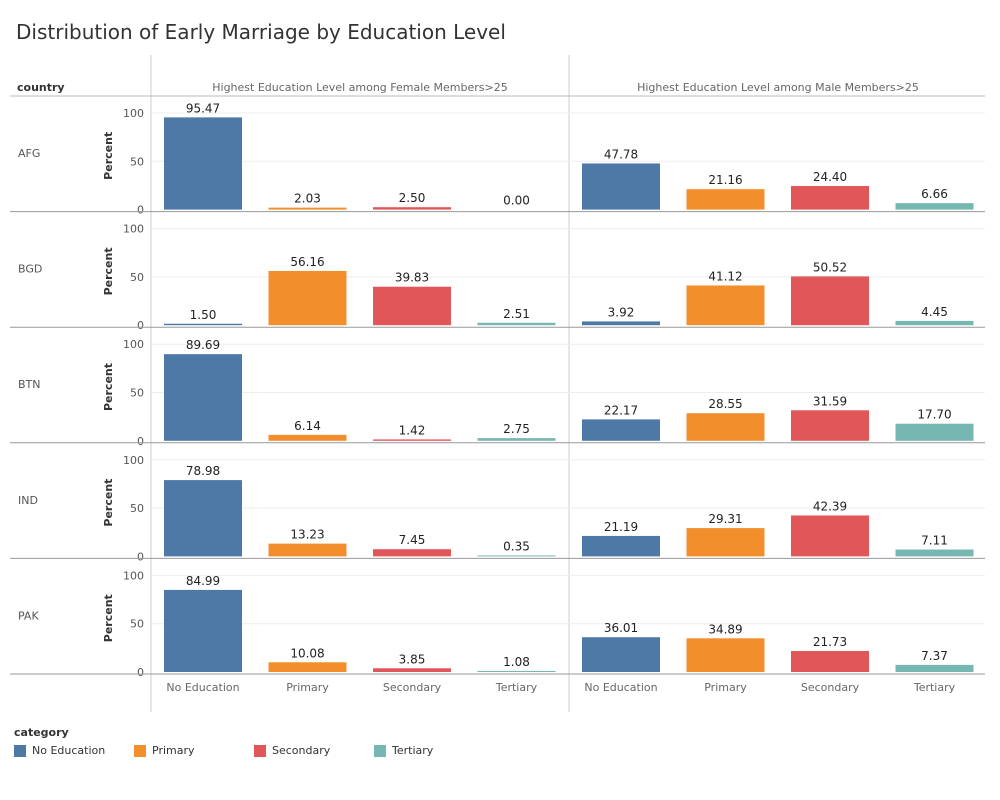  Describe the element at coordinates (830, 198) in the screenshot. I see `bar-afg-male-secondary` at that location.